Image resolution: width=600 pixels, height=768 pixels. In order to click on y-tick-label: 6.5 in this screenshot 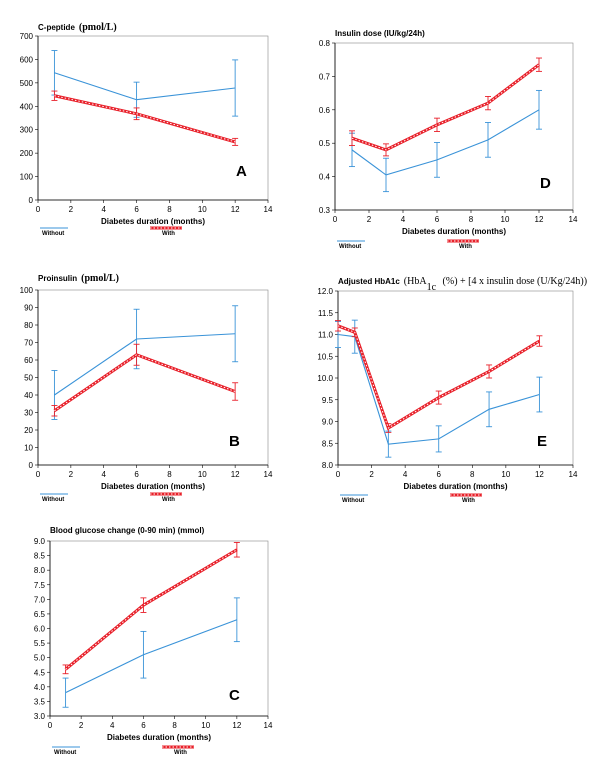, I will do `click(40, 614)`.